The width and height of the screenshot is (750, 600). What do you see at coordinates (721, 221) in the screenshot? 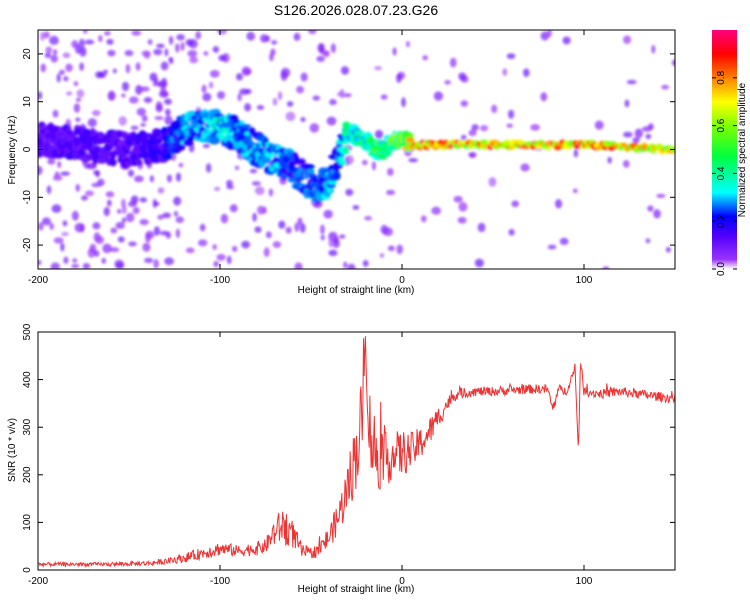
I see `colorbar-tick-label: 0.2` at bounding box center [721, 221].